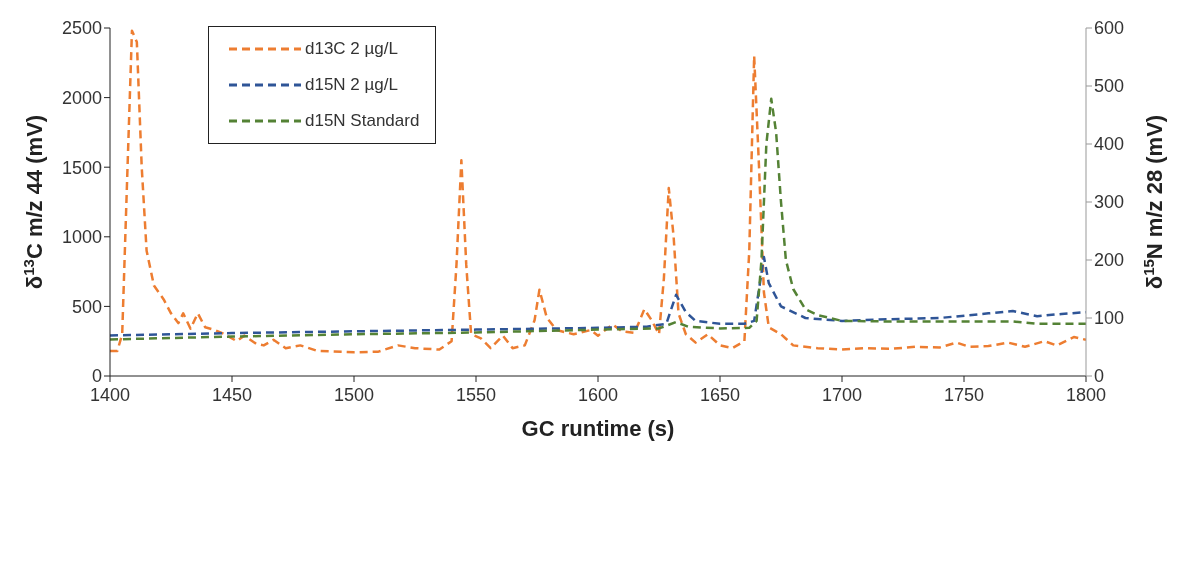 Image resolution: width=1204 pixels, height=582 pixels. Describe the element at coordinates (81, 167) in the screenshot. I see `y-tick-label: 1500` at that location.